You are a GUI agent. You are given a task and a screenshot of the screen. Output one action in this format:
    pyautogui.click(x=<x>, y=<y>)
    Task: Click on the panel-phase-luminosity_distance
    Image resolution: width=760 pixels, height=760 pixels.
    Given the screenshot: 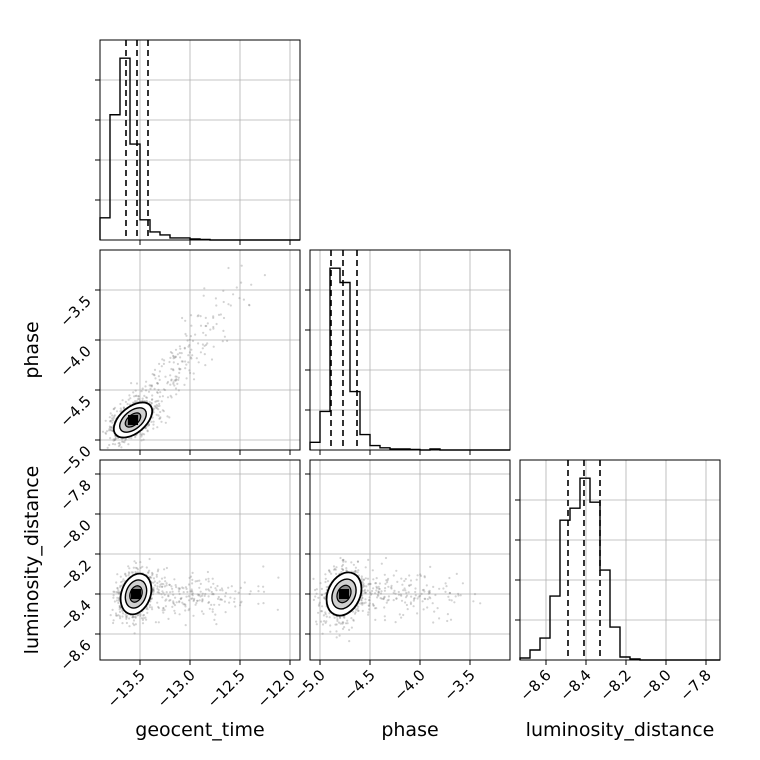 What is the action you would take?
    pyautogui.click(x=415, y=560)
    